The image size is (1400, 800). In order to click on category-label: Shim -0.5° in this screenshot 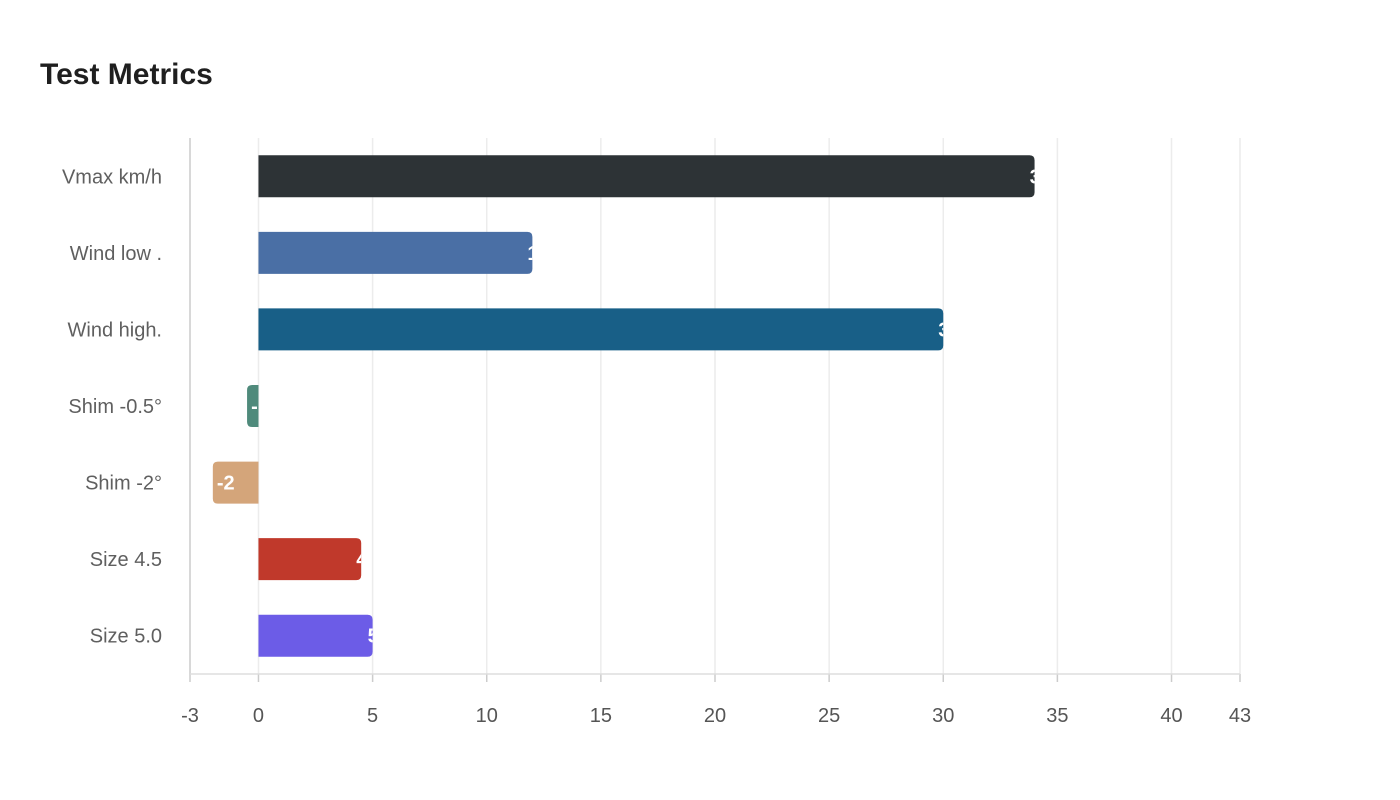, I will do `click(115, 407)`.